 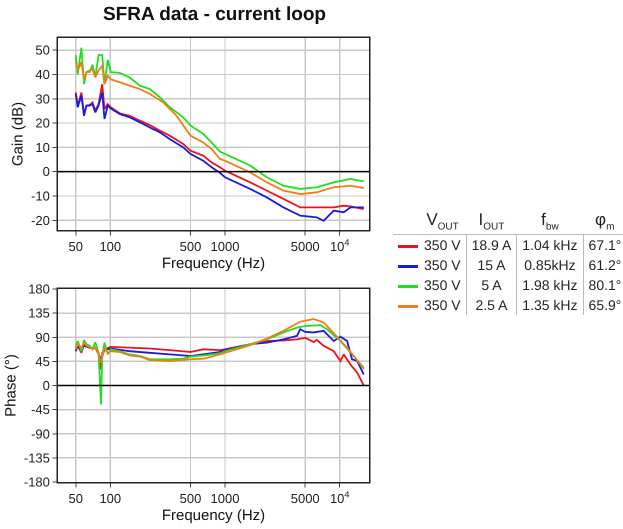 I want to click on y-tick-label: 30, so click(x=42, y=98).